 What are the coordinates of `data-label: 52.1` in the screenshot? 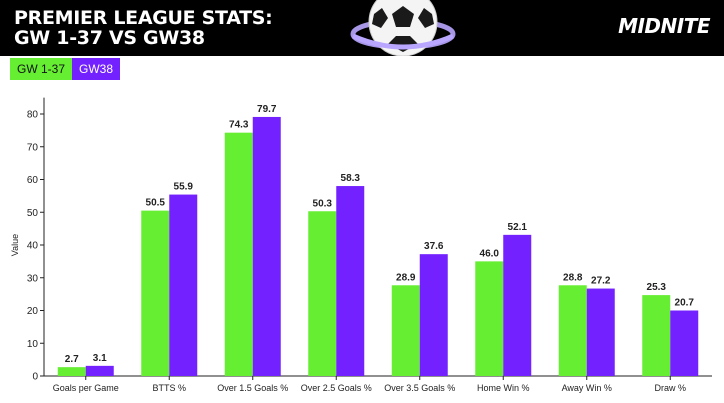 It's located at (518, 227).